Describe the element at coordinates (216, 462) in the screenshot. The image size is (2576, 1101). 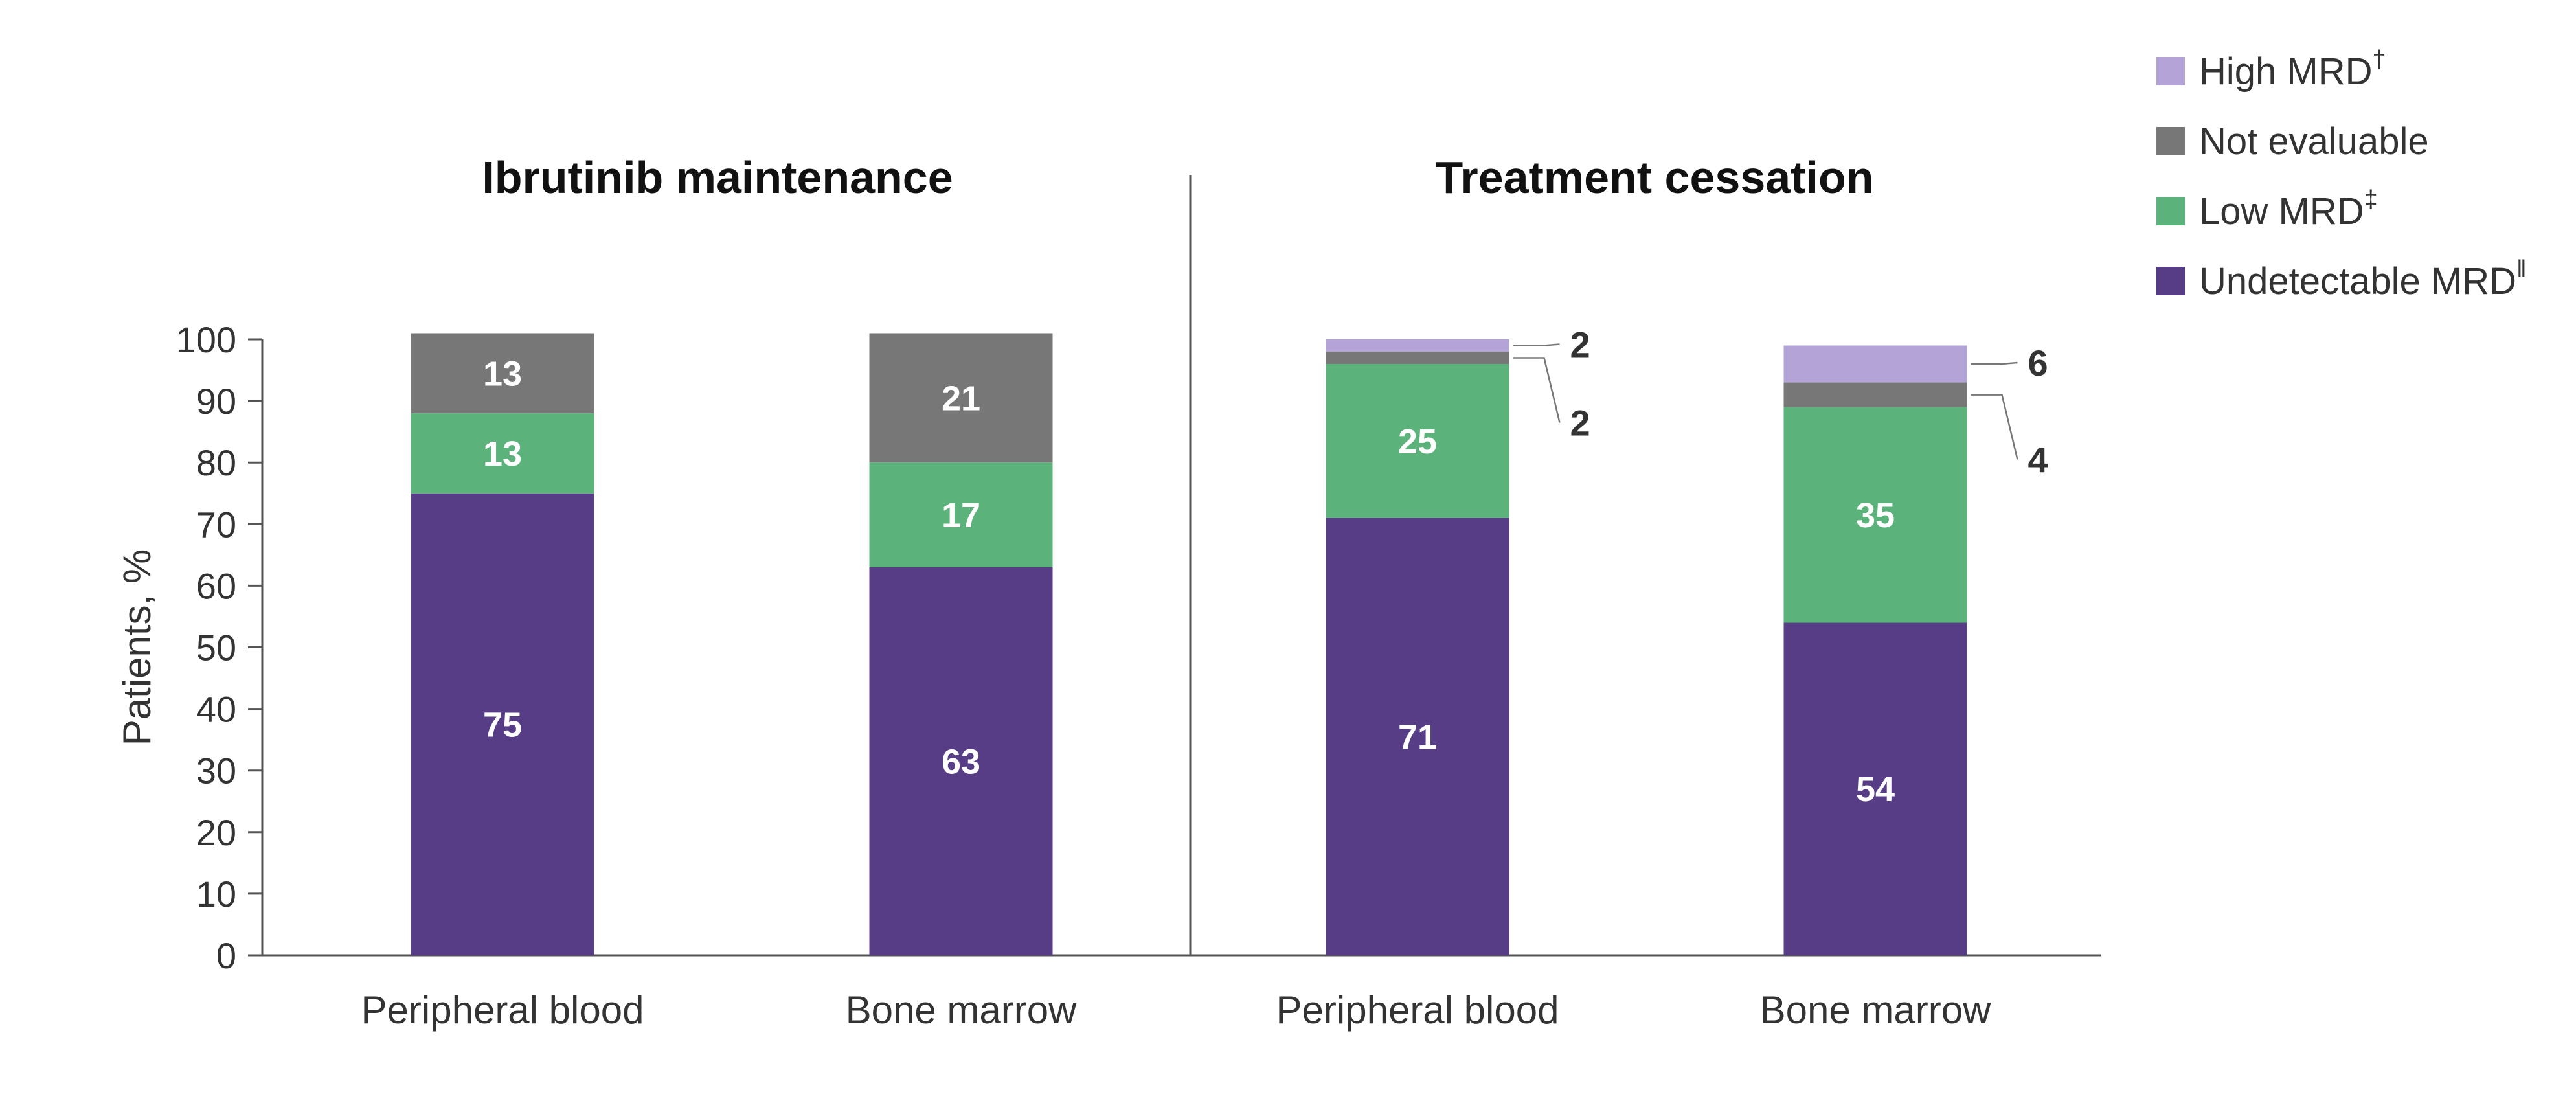
I see `y-tick-label: 80` at that location.